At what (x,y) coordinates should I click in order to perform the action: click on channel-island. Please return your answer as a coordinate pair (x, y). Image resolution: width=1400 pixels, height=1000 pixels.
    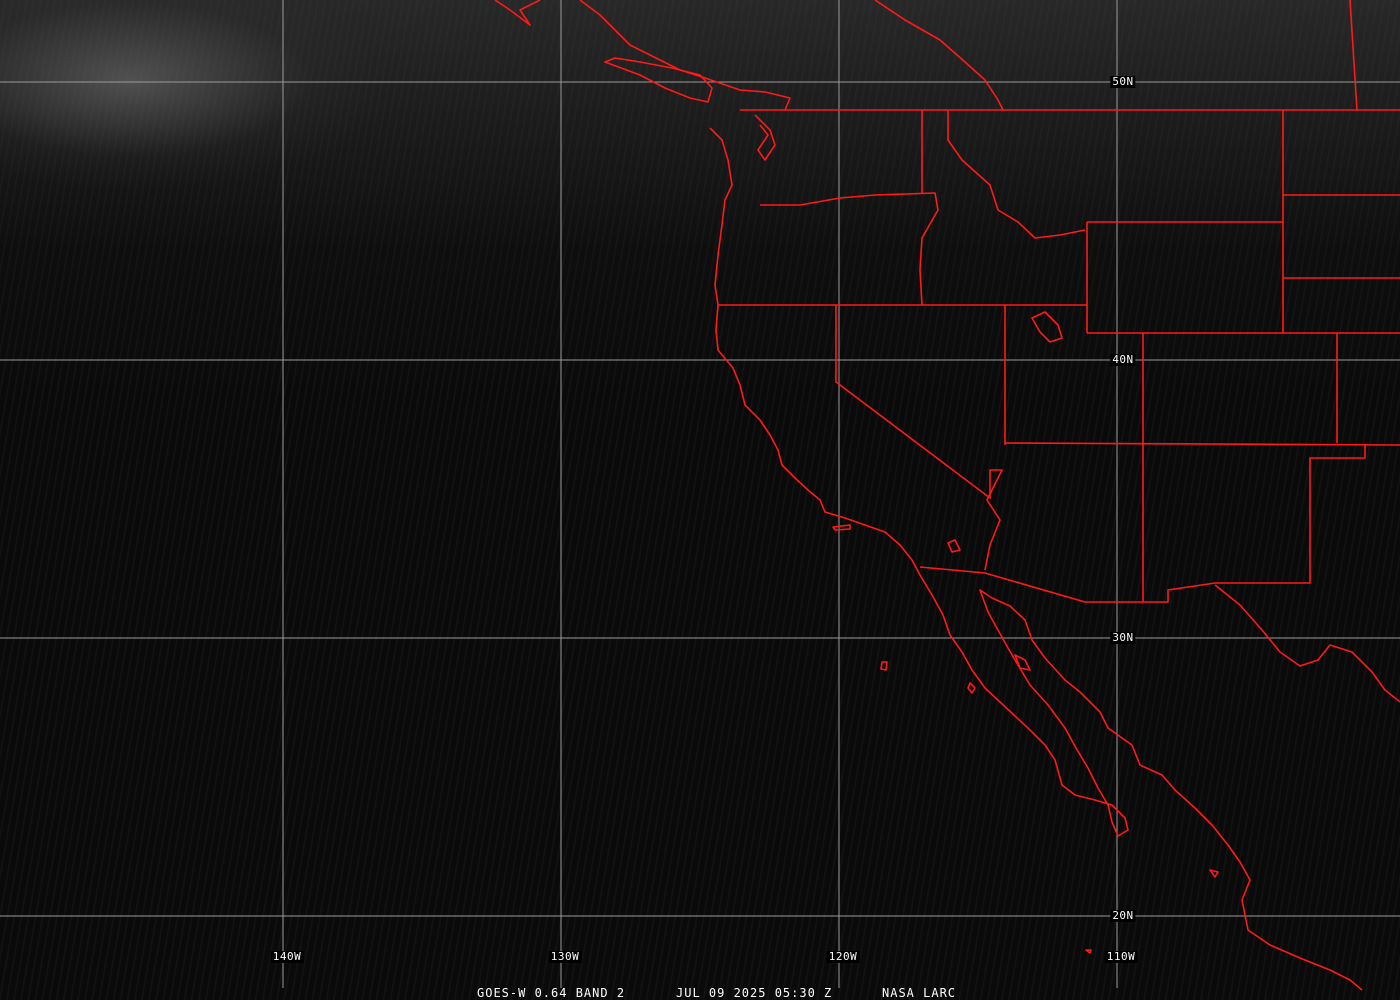
    Looking at the image, I should click on (841, 527).